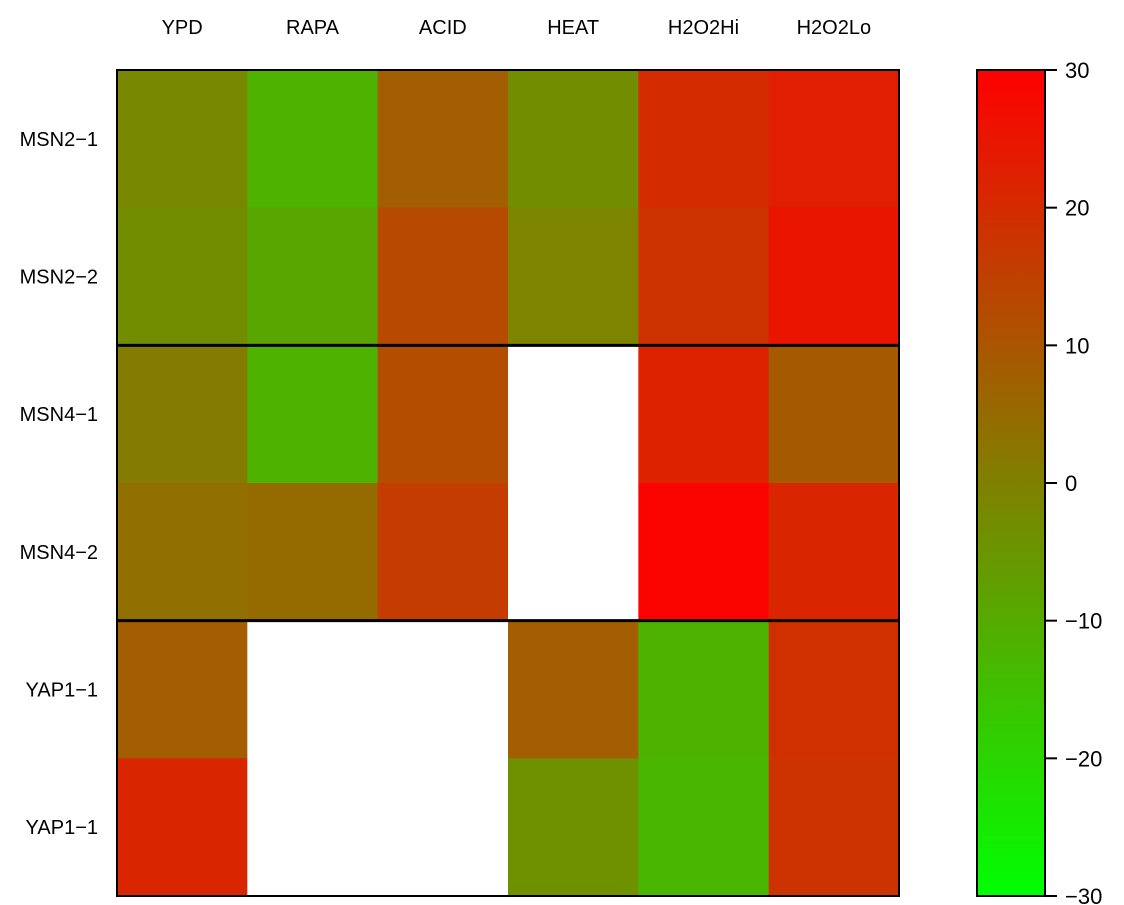 The image size is (1124, 905). I want to click on colorbar-ticks: 30 20 10 0 −10 −20 −30, so click(1073, 481).